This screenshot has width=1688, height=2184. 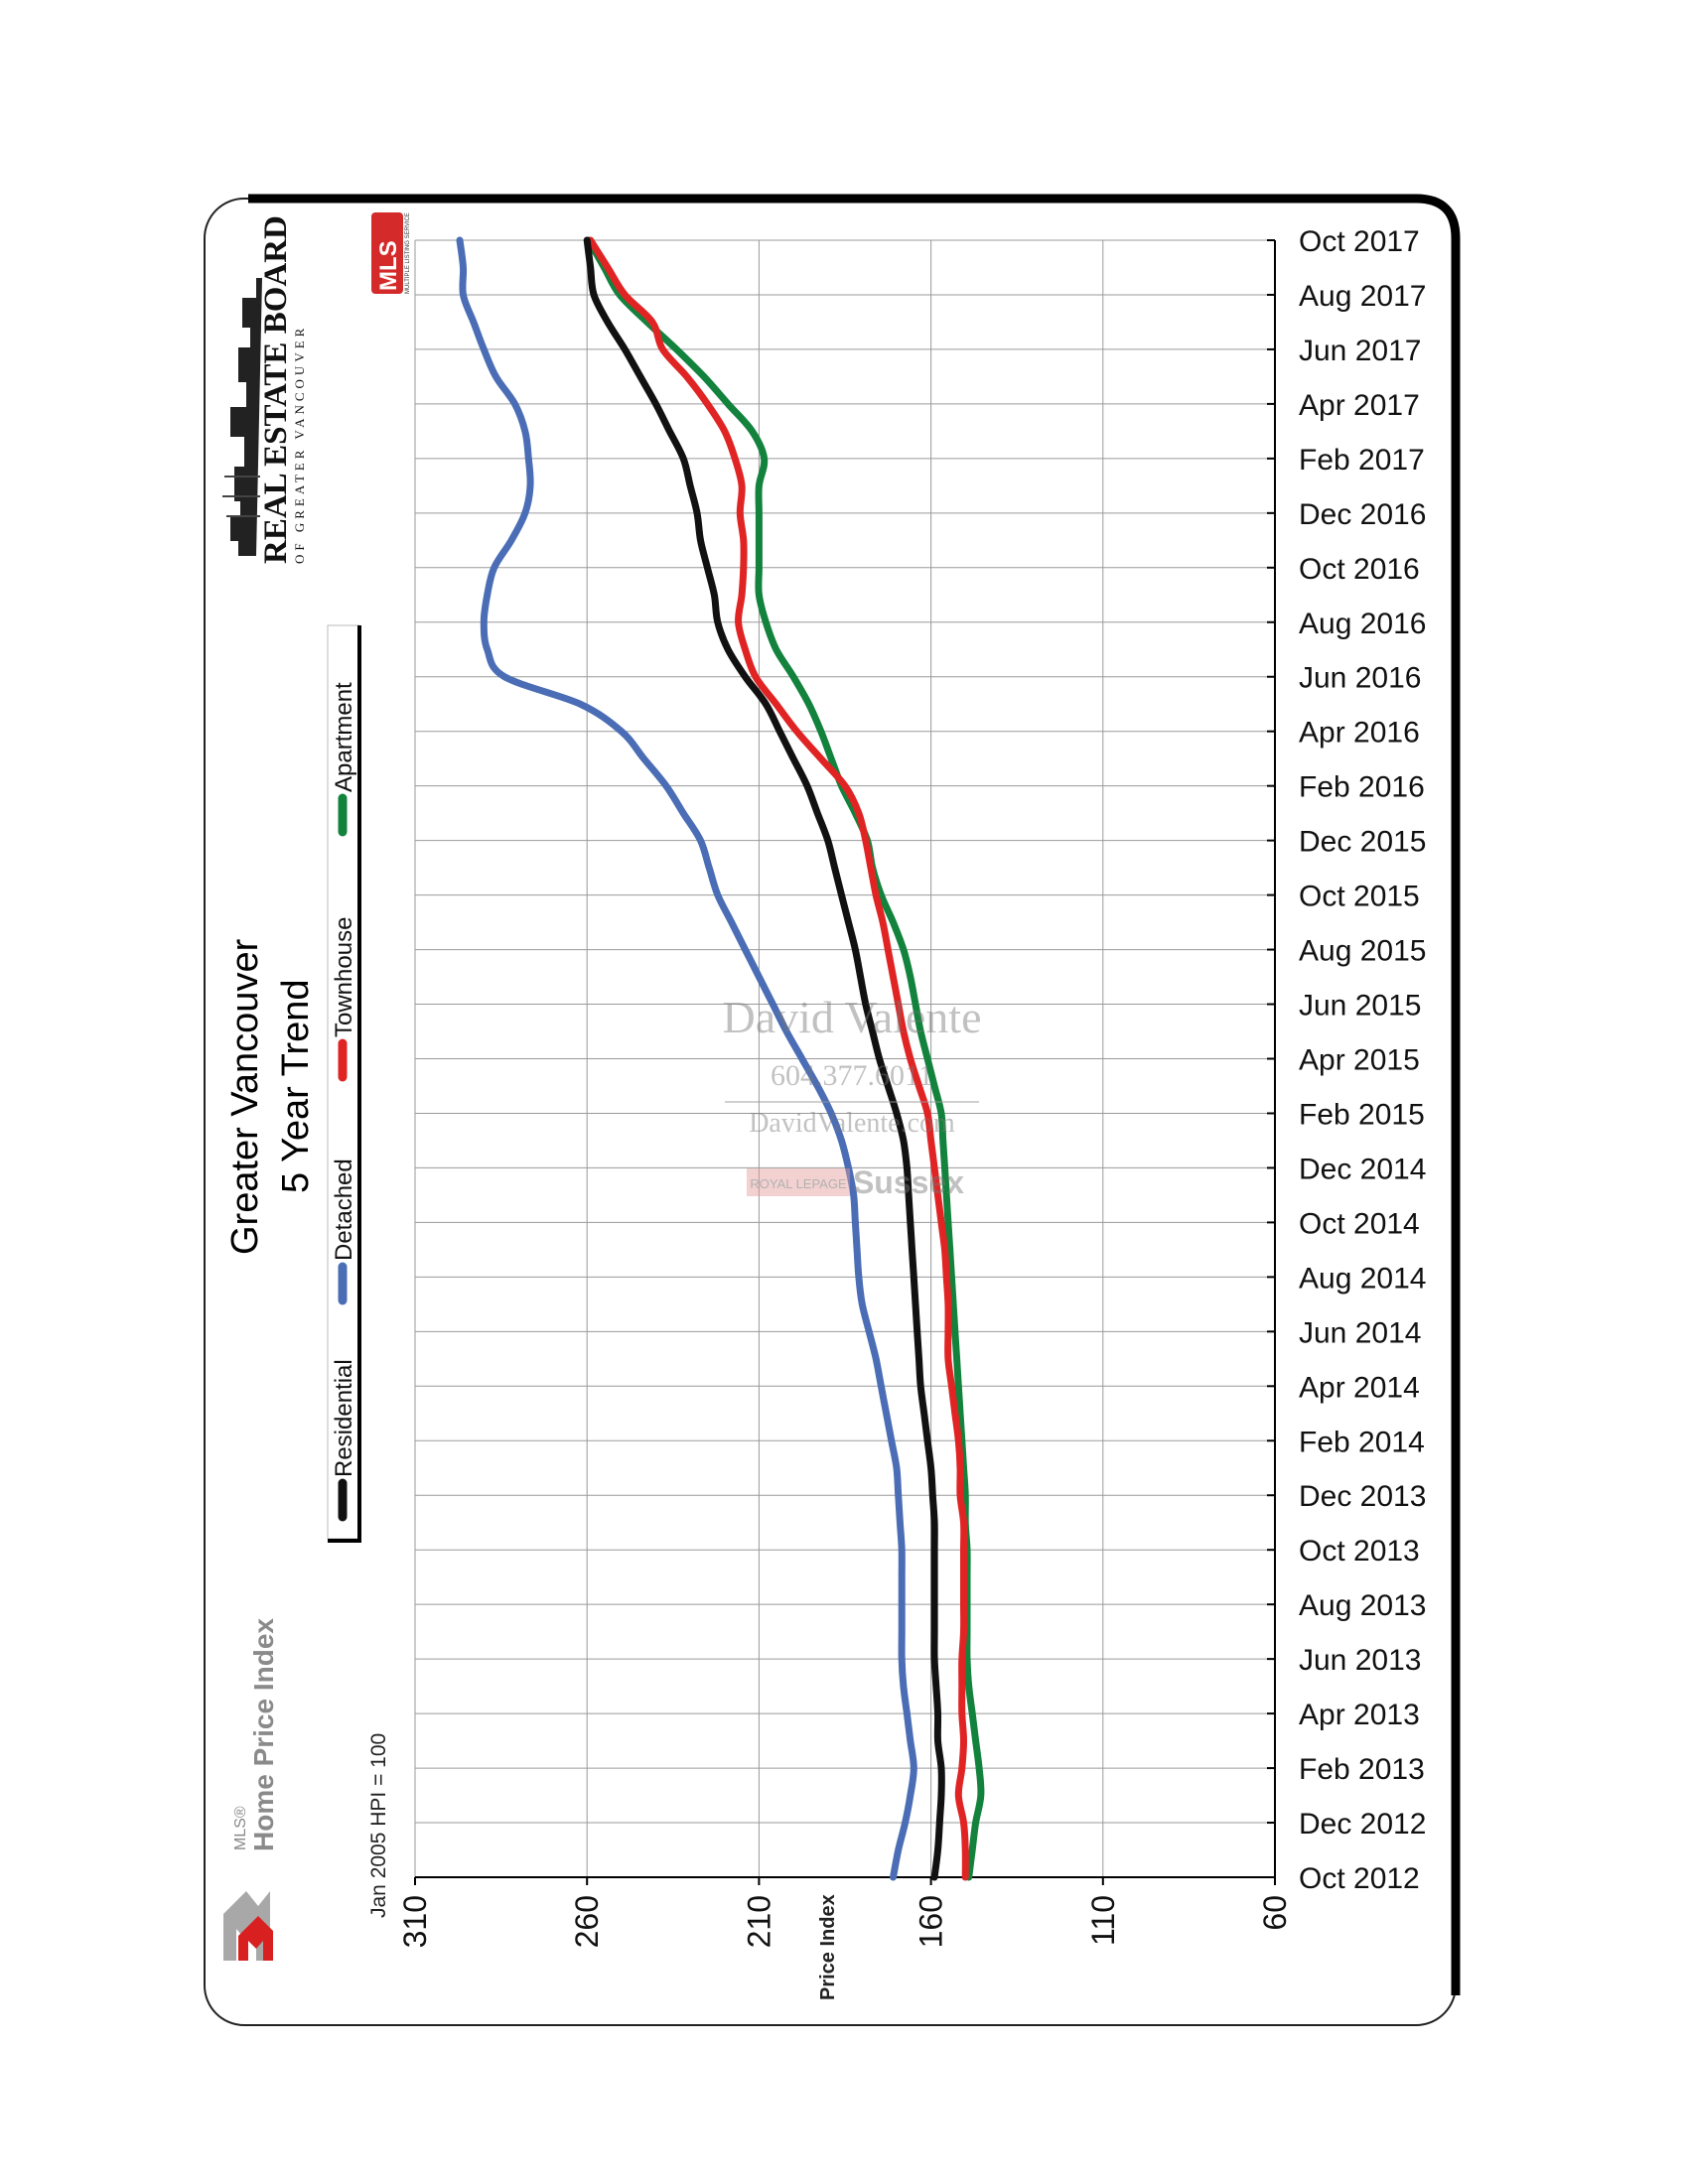 I want to click on date-tick-label: Feb 2015, so click(x=1362, y=1114).